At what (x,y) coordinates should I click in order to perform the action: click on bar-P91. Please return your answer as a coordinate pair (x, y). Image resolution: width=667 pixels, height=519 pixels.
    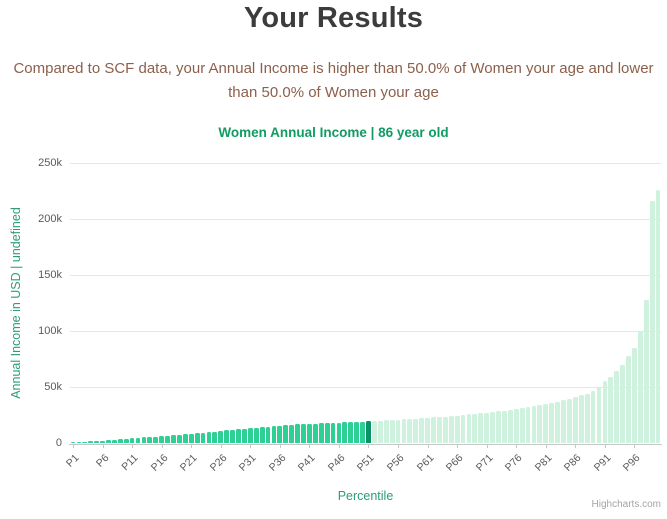
    Looking at the image, I should click on (605, 412).